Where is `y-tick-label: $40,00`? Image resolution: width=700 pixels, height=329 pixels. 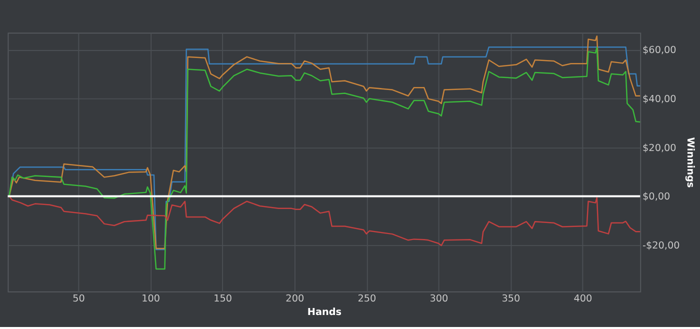
y-tick-label: $40,00 is located at coordinates (659, 99).